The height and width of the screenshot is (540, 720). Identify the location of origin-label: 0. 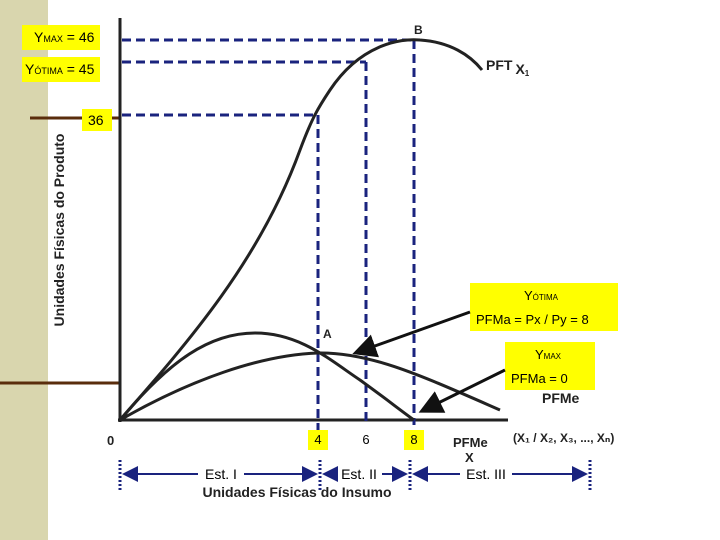
(110, 440).